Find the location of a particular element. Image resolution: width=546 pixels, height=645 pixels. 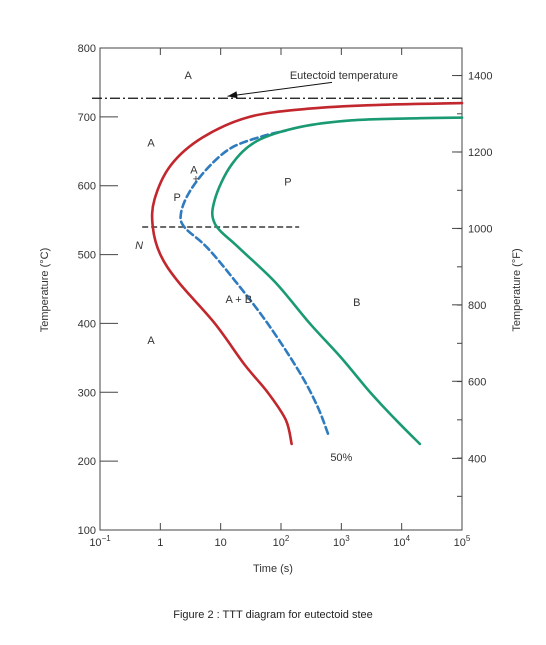

y-axis-title-left: Temperature (°C) is located at coordinates (45, 290).